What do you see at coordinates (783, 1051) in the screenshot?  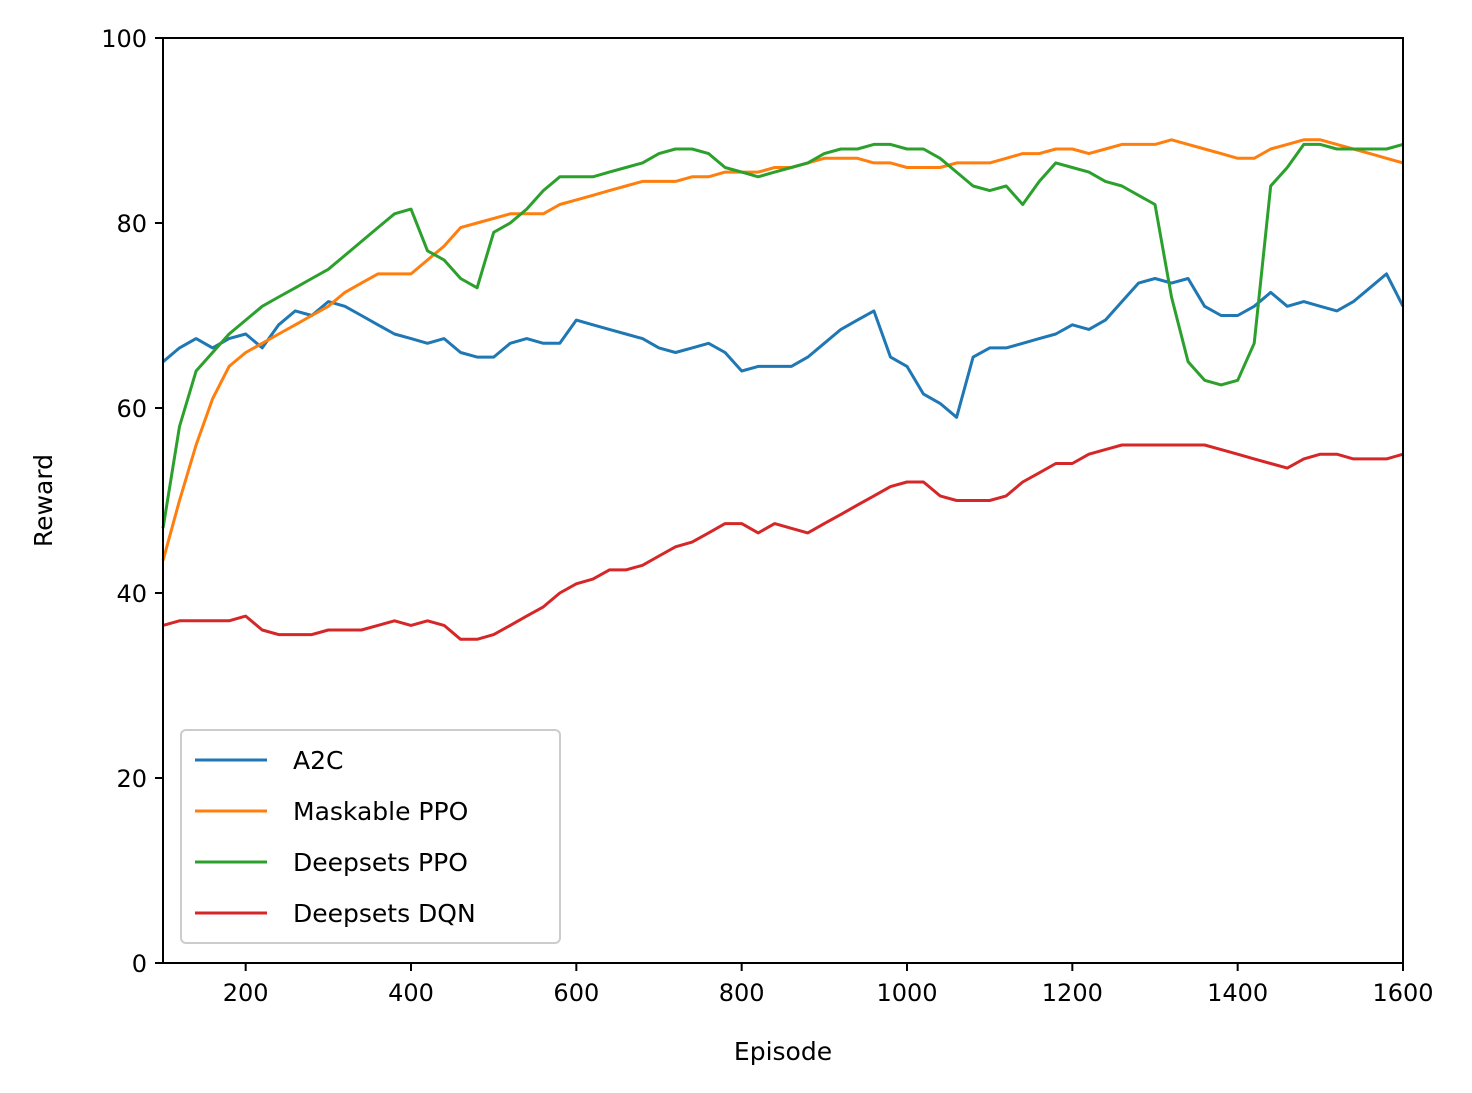 I see `x-axis-label: Episode` at bounding box center [783, 1051].